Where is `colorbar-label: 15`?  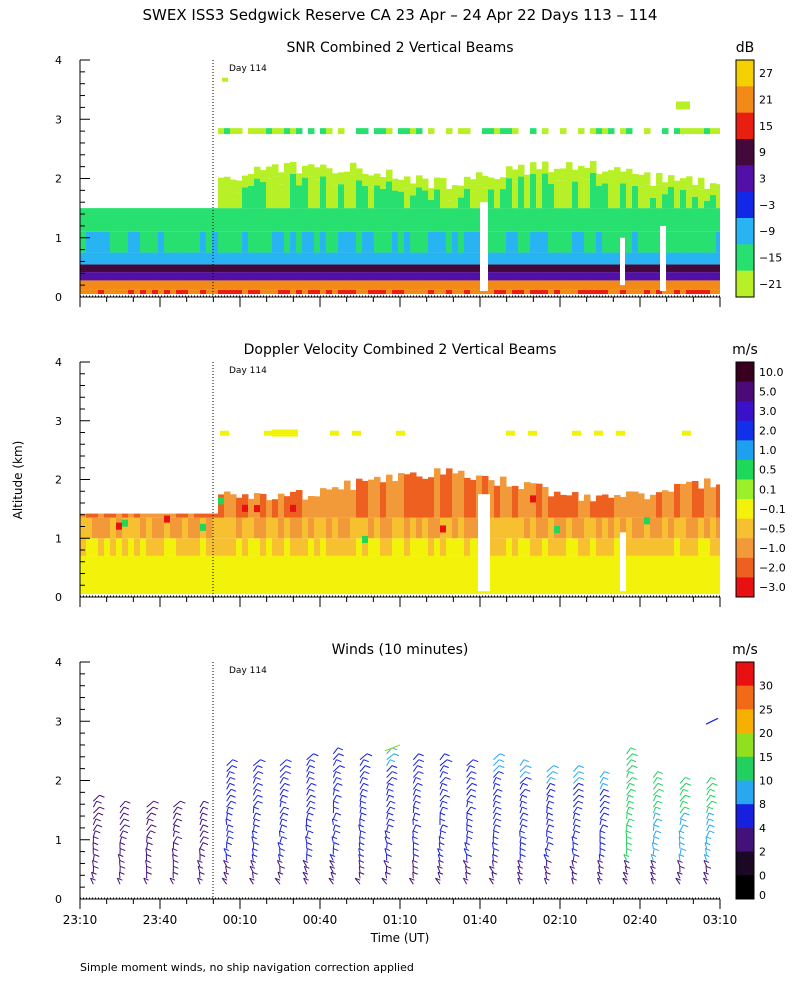 colorbar-label: 15 is located at coordinates (766, 126).